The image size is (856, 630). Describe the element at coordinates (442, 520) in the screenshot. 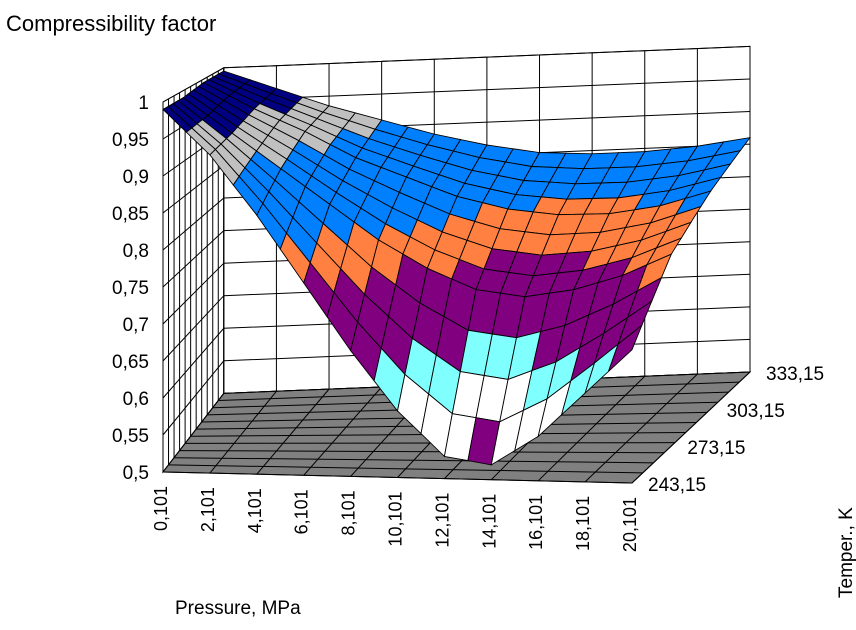

I see `x-tick-label: 12,101` at that location.